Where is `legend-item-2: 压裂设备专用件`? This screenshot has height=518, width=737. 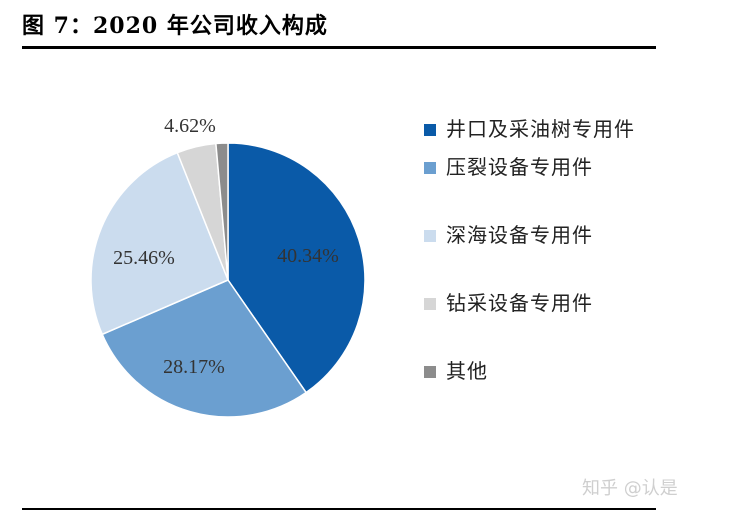 legend-item-2: 压裂设备专用件 is located at coordinates (539, 167).